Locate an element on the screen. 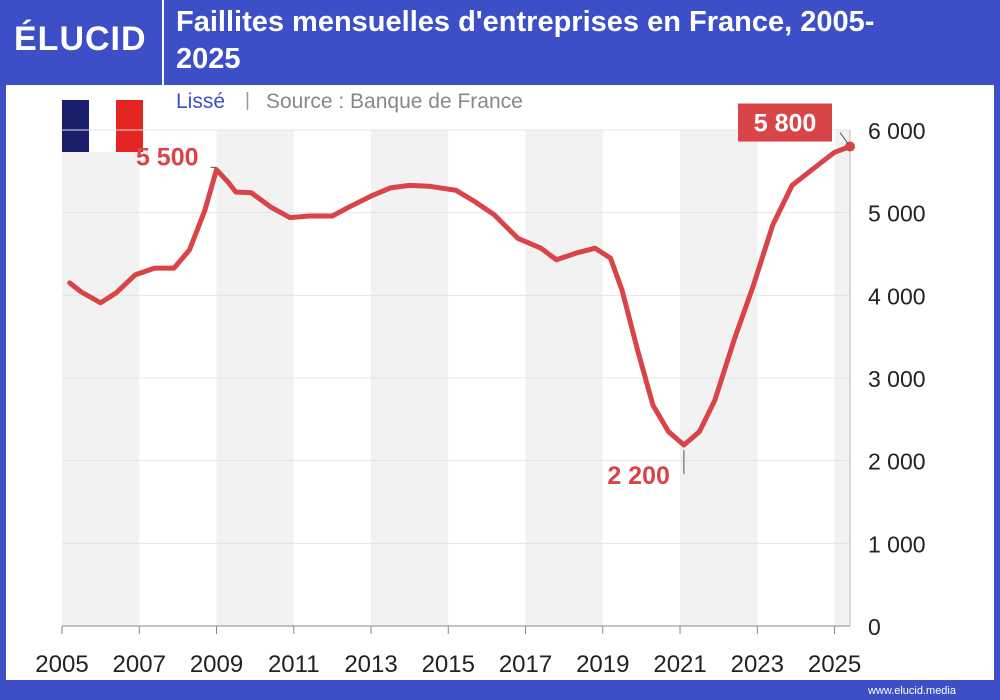  x-tick-label: 2019 is located at coordinates (602, 664).